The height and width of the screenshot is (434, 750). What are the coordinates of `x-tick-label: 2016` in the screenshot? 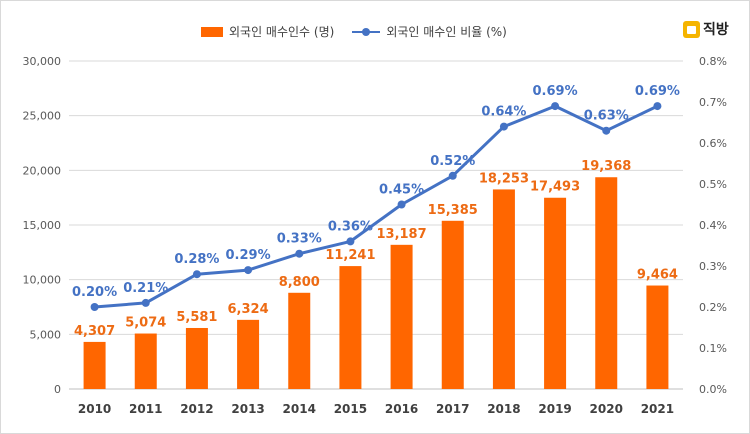 It's located at (401, 409).